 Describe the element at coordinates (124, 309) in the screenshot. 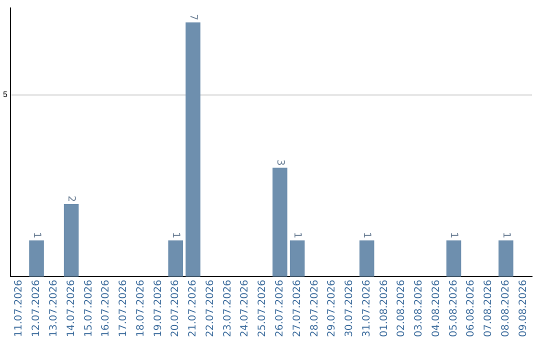

I see `x-tick-label: 17.07.2026` at that location.